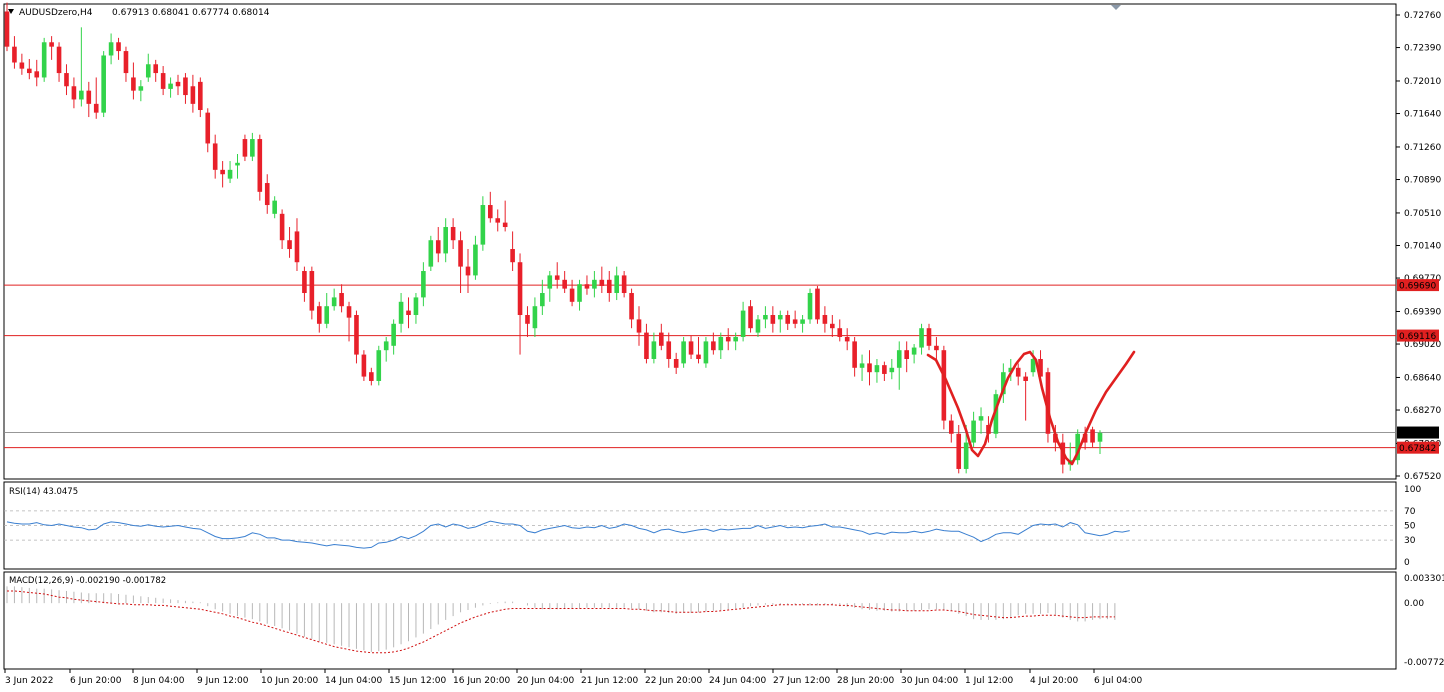  Describe the element at coordinates (1031, 408) in the screenshot. I see `drawn-trend-annotation` at that location.